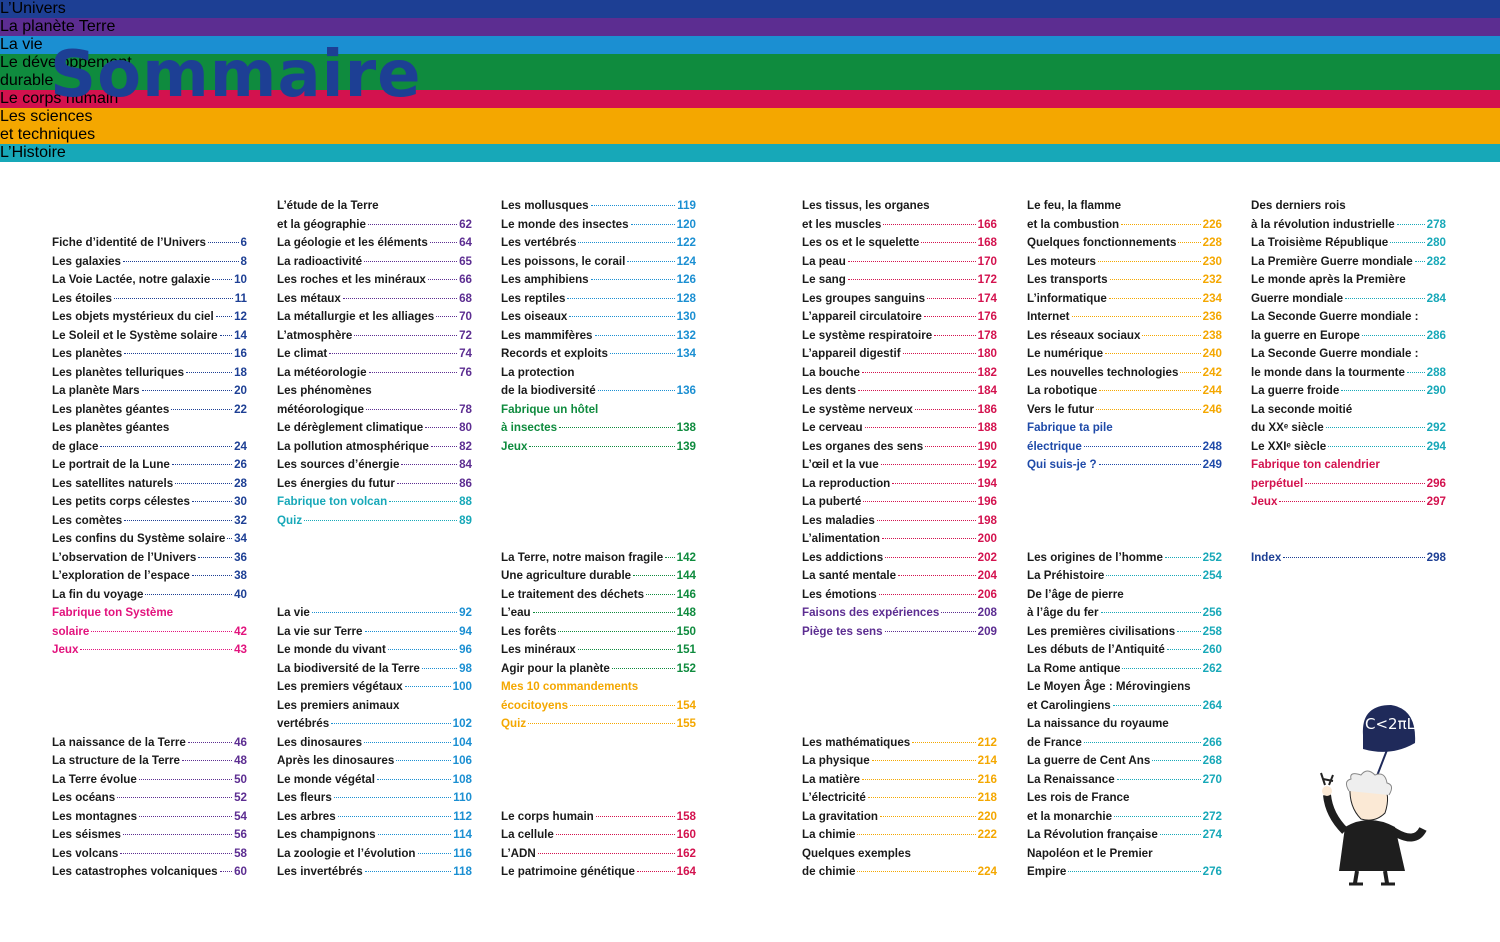 The image size is (1500, 942). What do you see at coordinates (856, 742) in the screenshot?
I see `entry-text: Les mathématiques` at bounding box center [856, 742].